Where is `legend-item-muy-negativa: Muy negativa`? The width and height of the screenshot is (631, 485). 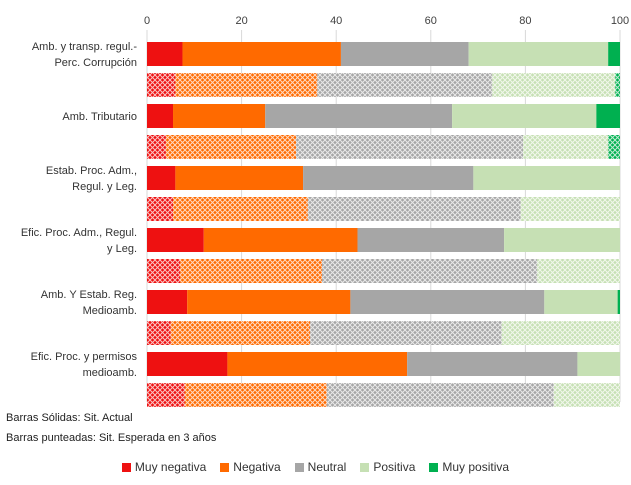
legend-item-muy-negativa: Muy negativa is located at coordinates (164, 467).